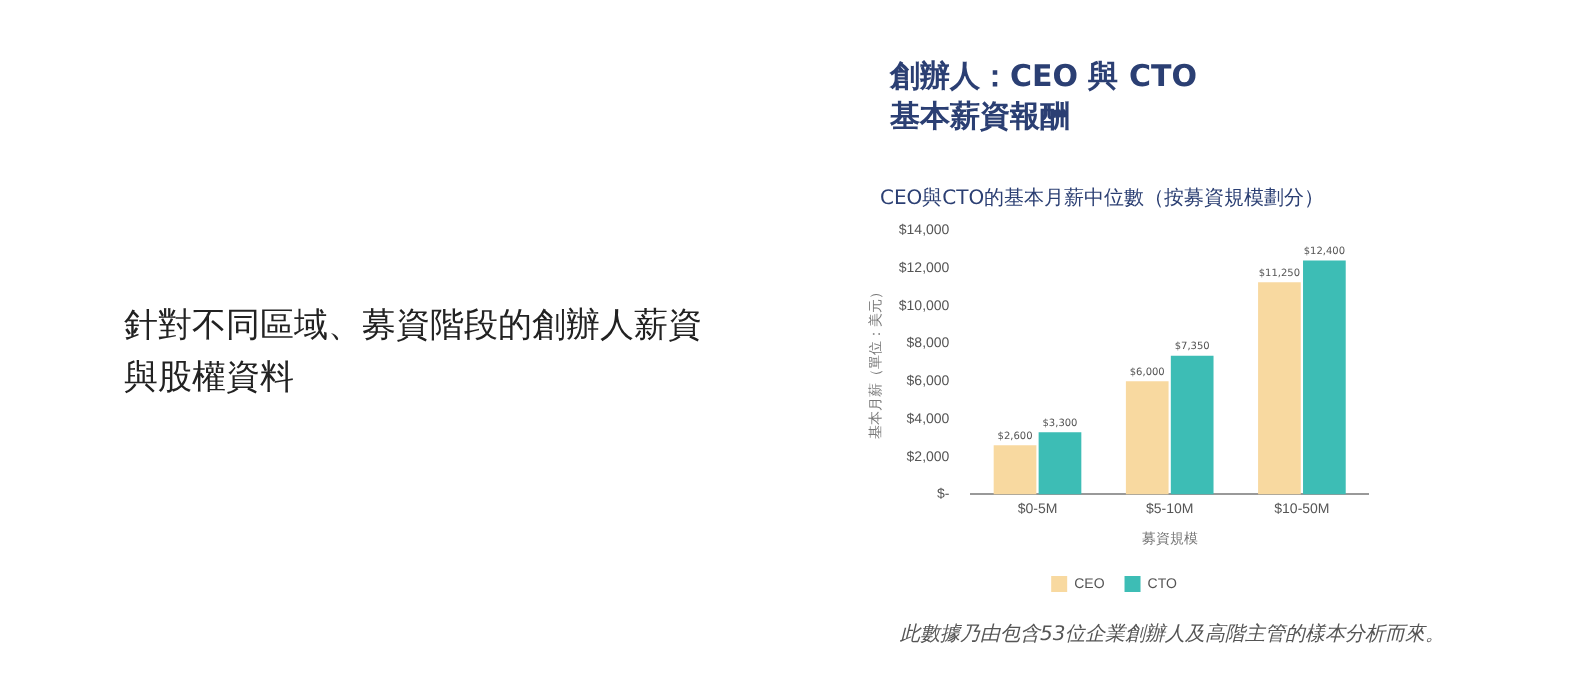 The width and height of the screenshot is (1580, 680). What do you see at coordinates (1173, 634) in the screenshot?
I see `text: 此數據乃由包含53位企業創辦人及高階主管的樣本分析而來。` at bounding box center [1173, 634].